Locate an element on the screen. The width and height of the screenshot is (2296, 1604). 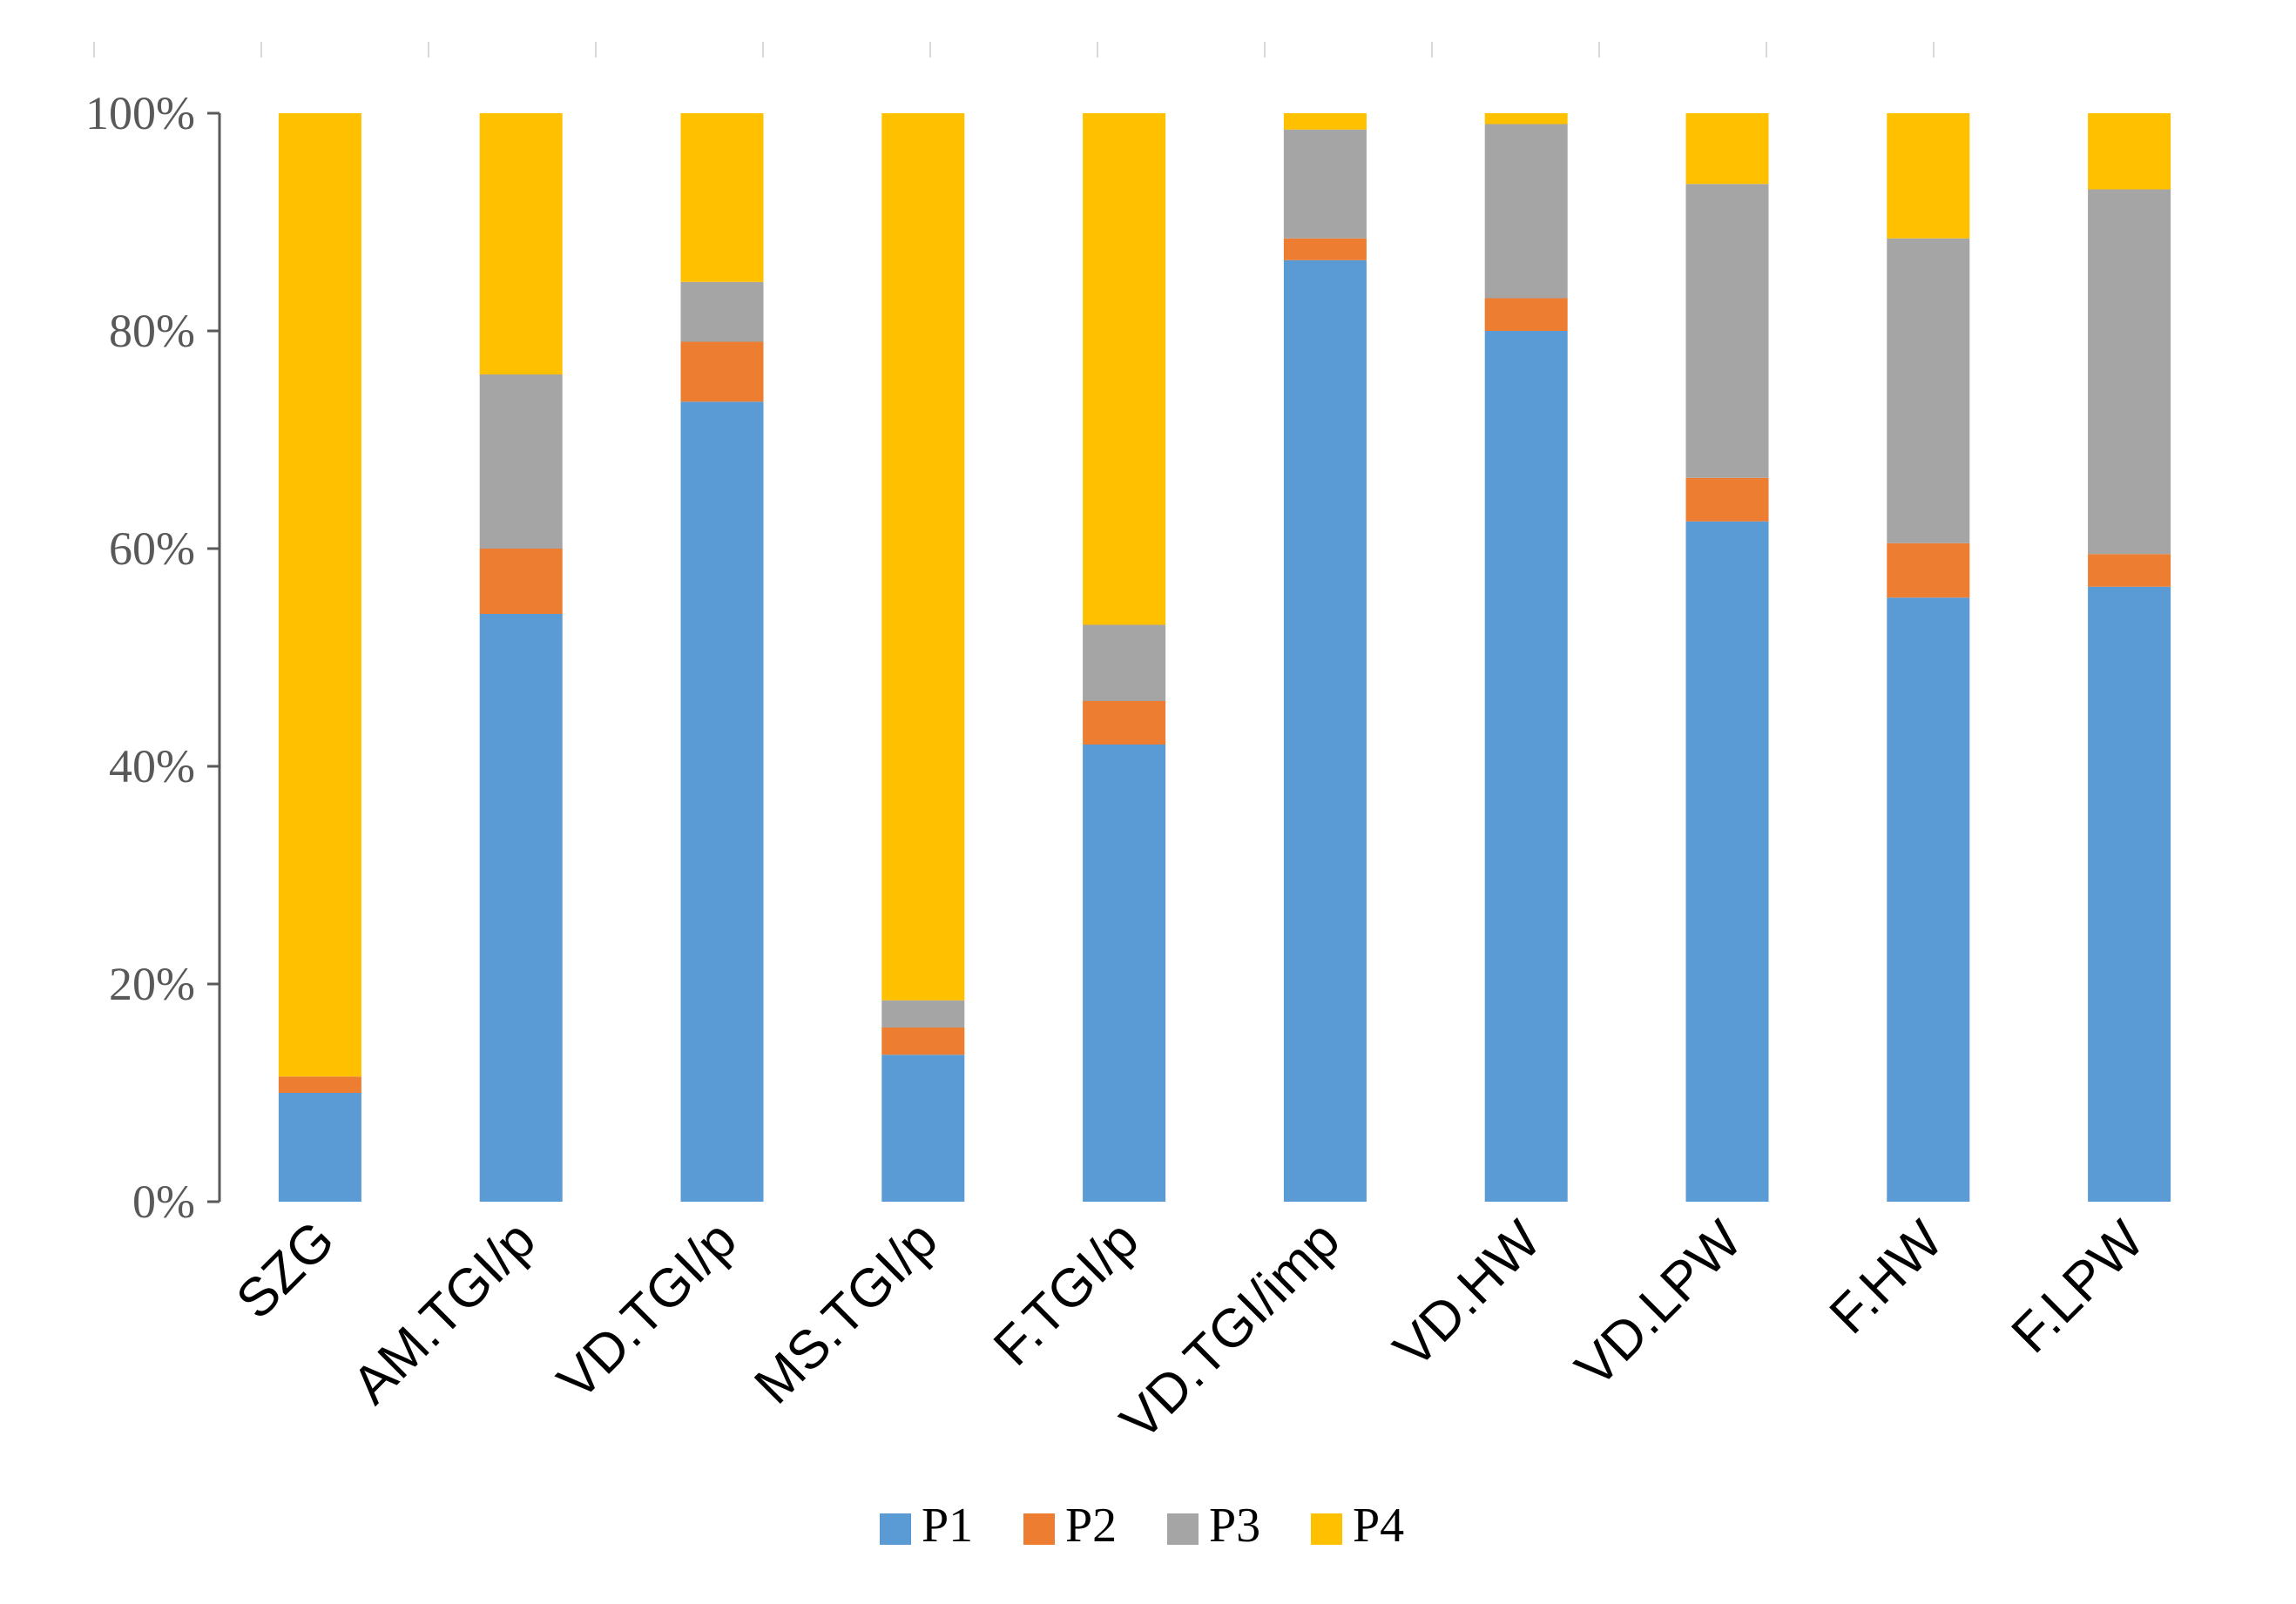
legend-label-p2: P2 is located at coordinates (1091, 1526).